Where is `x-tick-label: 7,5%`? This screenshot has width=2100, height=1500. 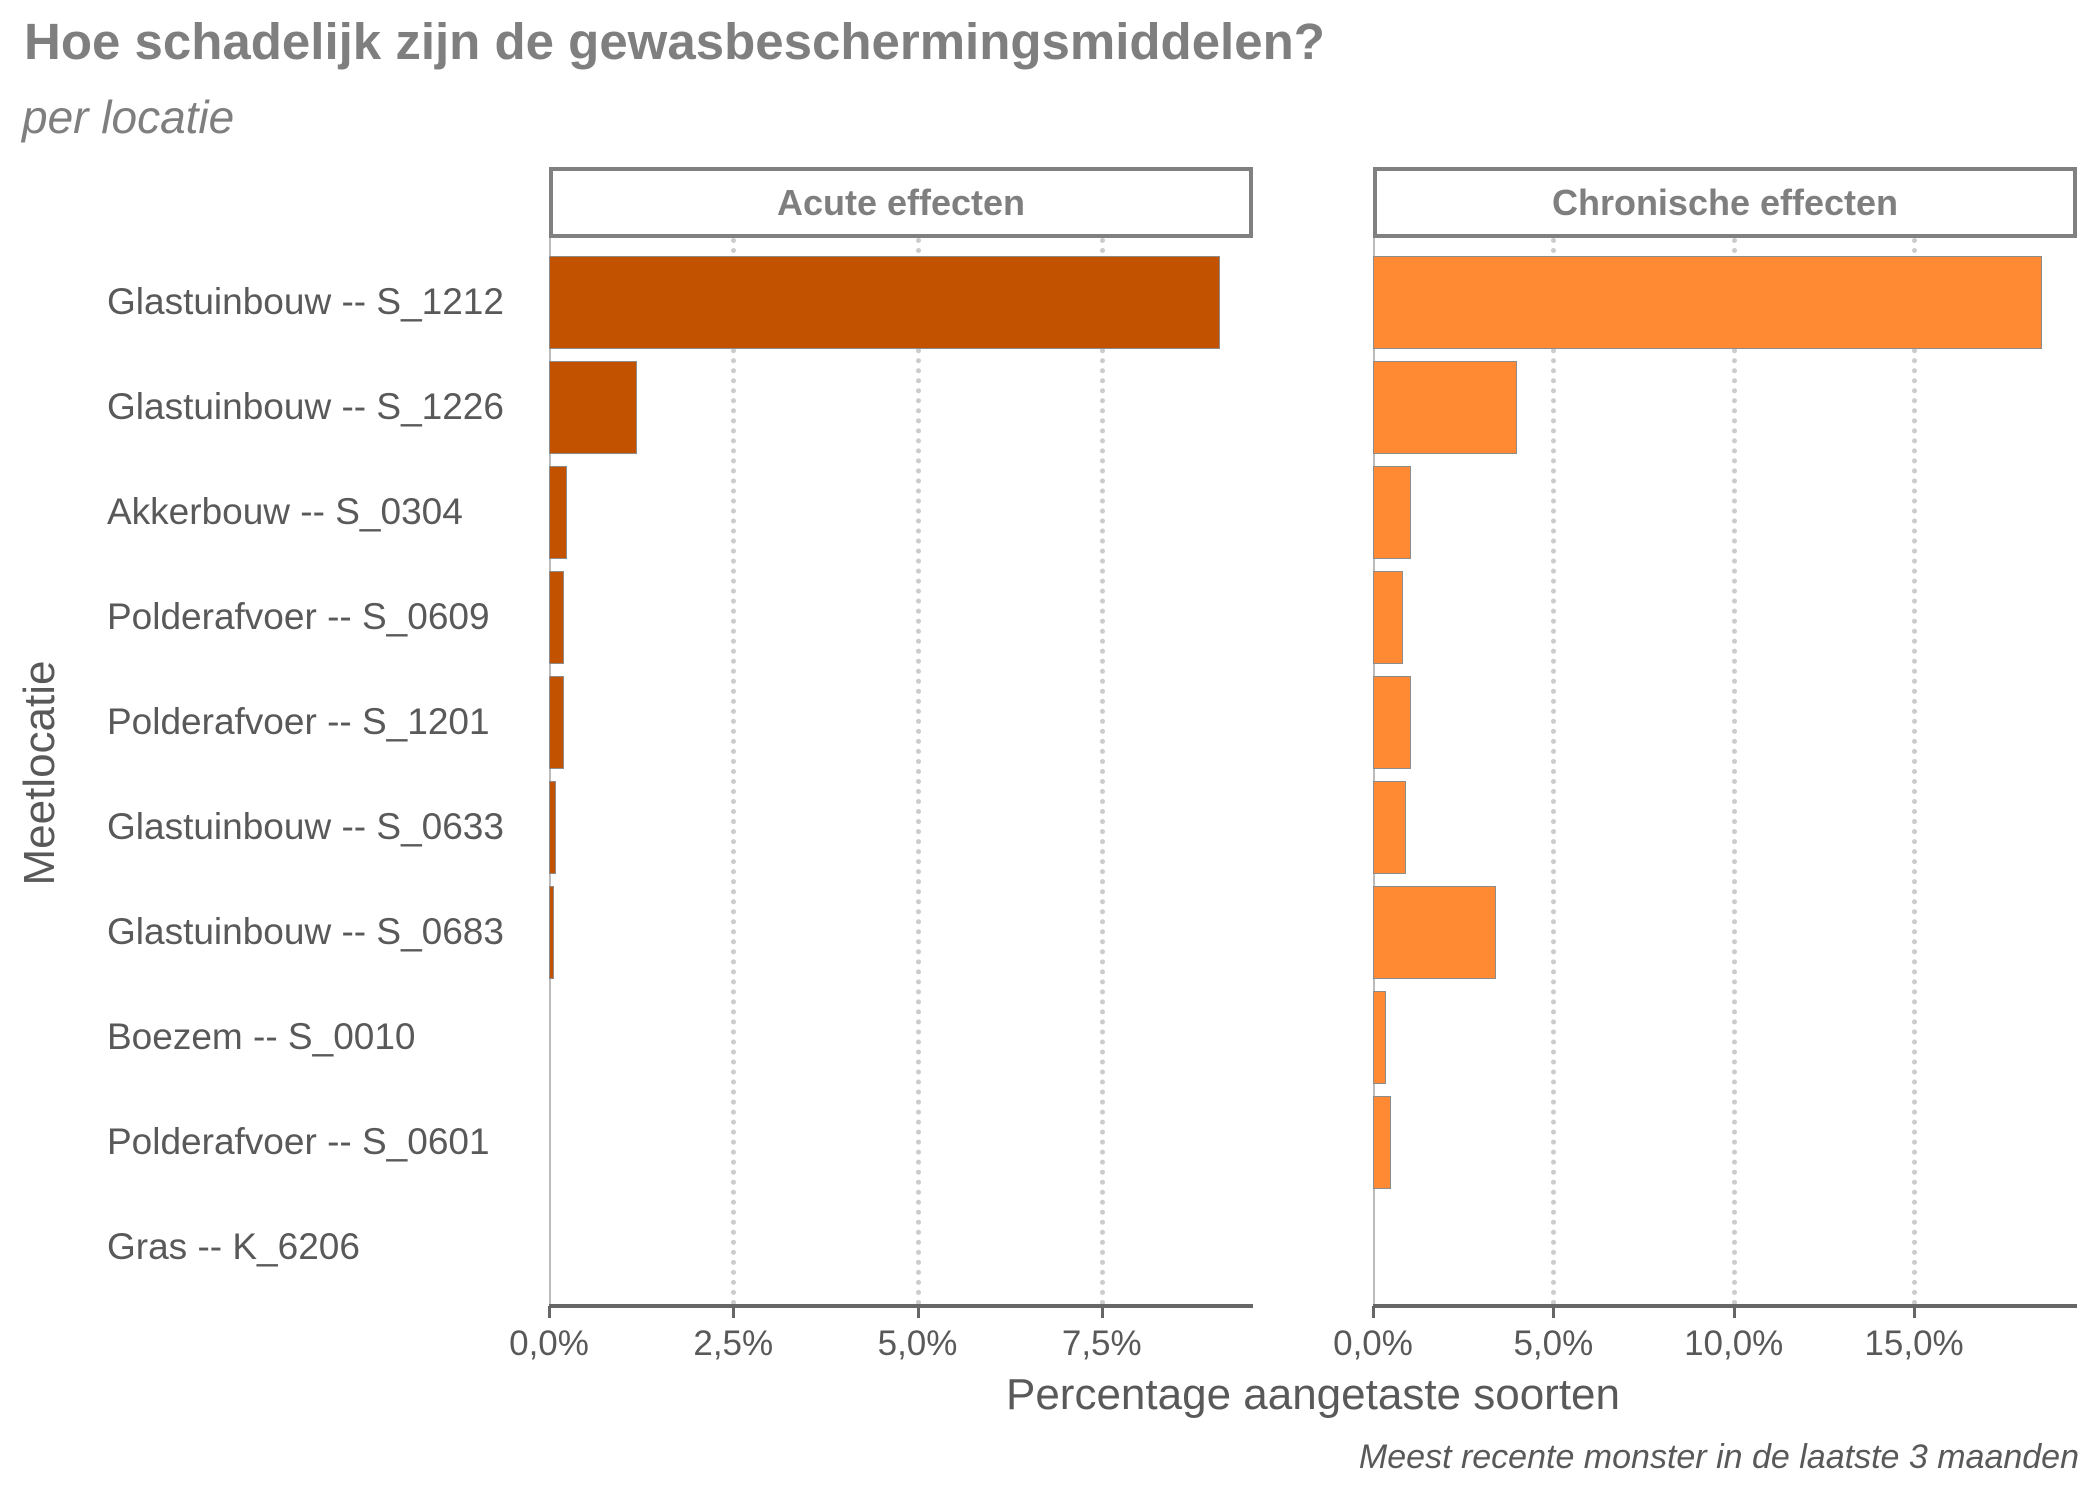
x-tick-label: 7,5% is located at coordinates (1101, 1343).